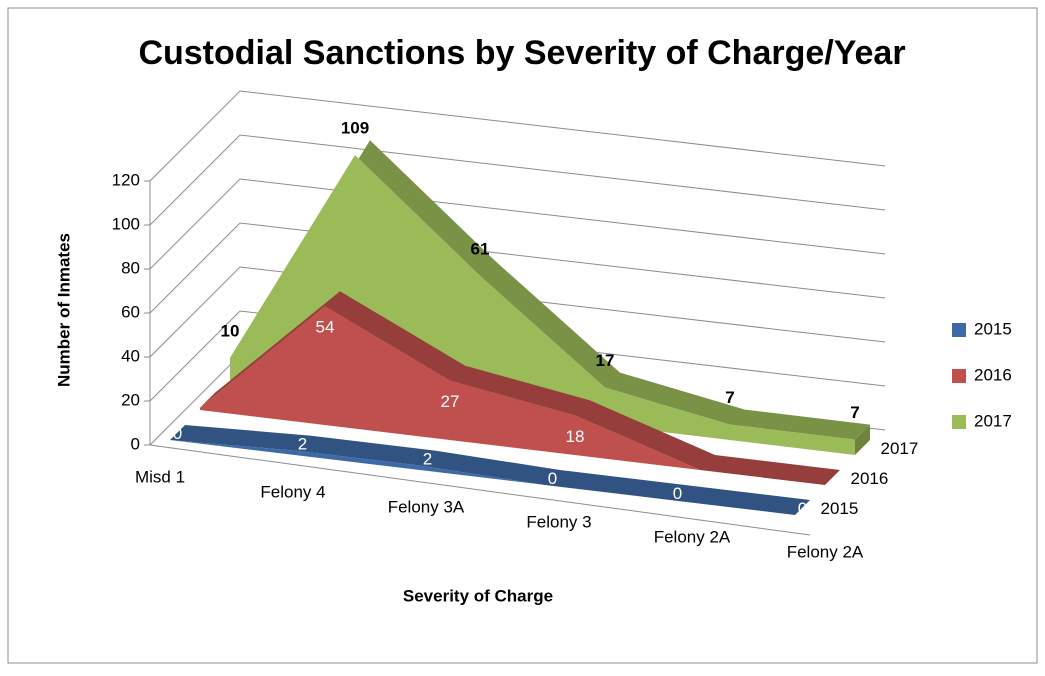  Describe the element at coordinates (478, 595) in the screenshot. I see `x-axis-label: Severity of Charge` at that location.